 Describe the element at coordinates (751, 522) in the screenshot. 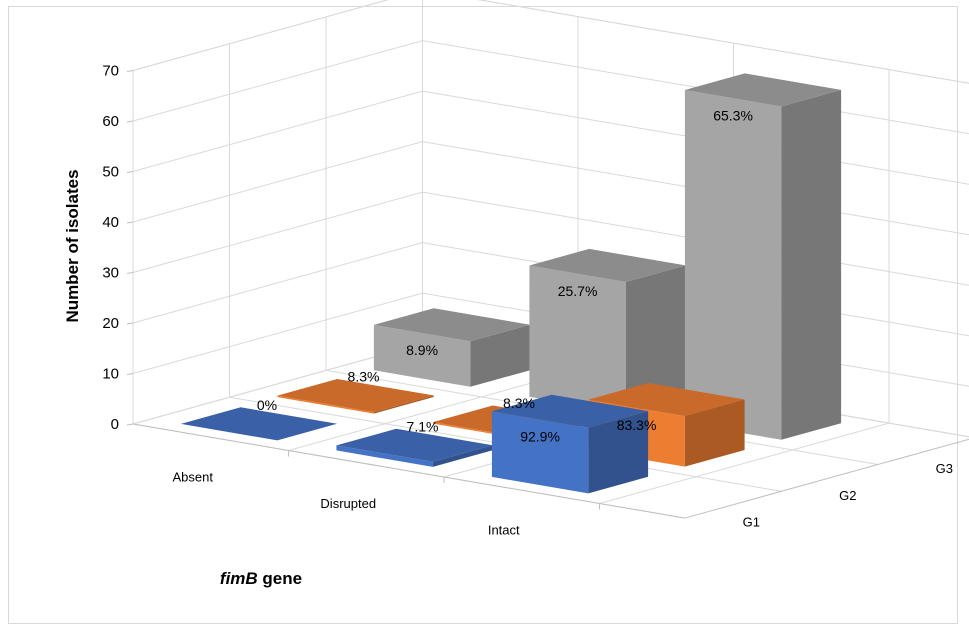

I see `depth-tick-label: G1` at that location.